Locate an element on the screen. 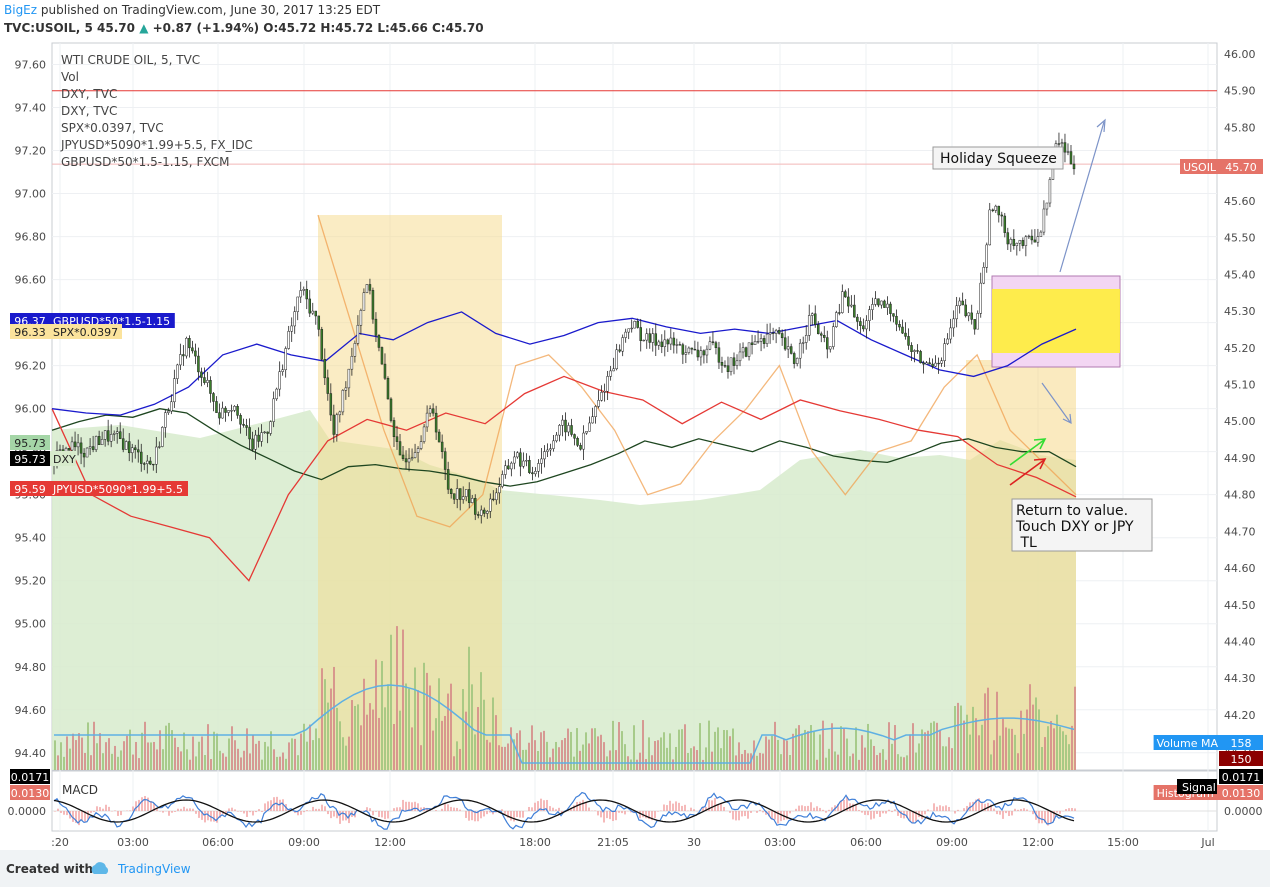  arrowhead-down is located at coordinates (1067, 419).